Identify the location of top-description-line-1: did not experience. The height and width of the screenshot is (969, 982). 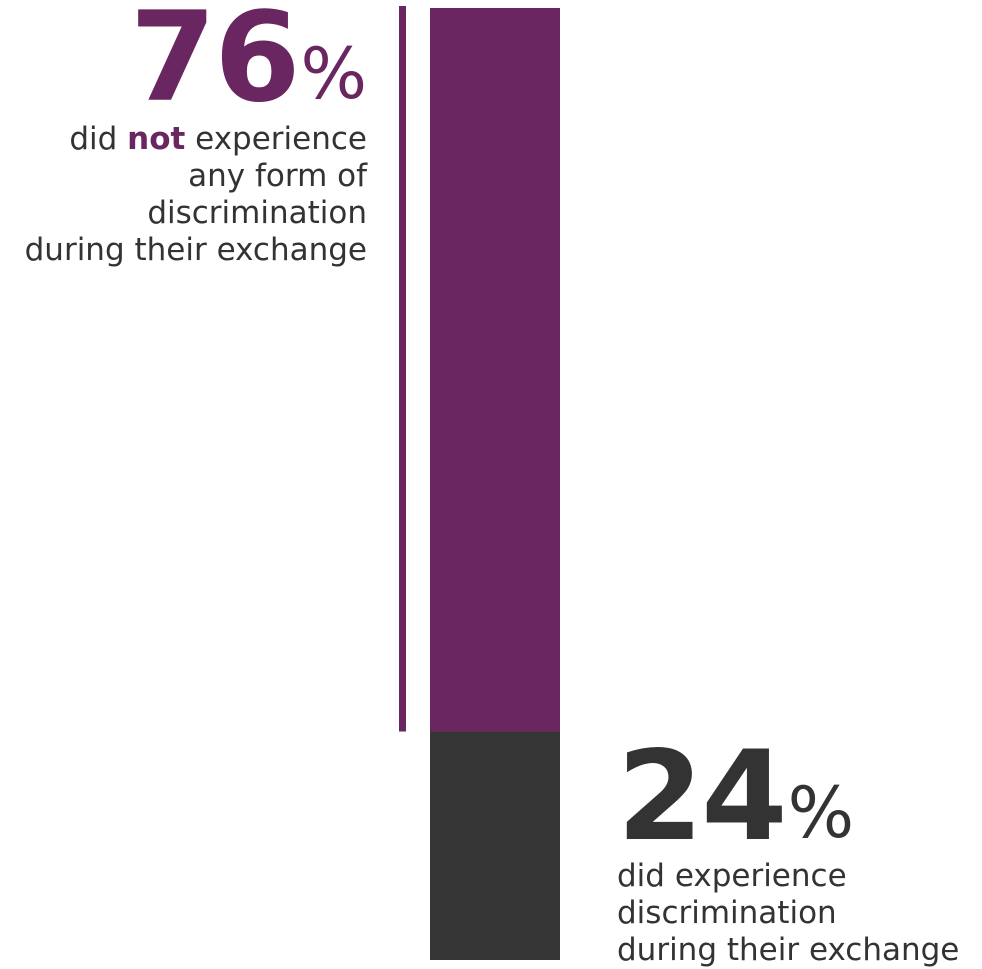
(196, 139).